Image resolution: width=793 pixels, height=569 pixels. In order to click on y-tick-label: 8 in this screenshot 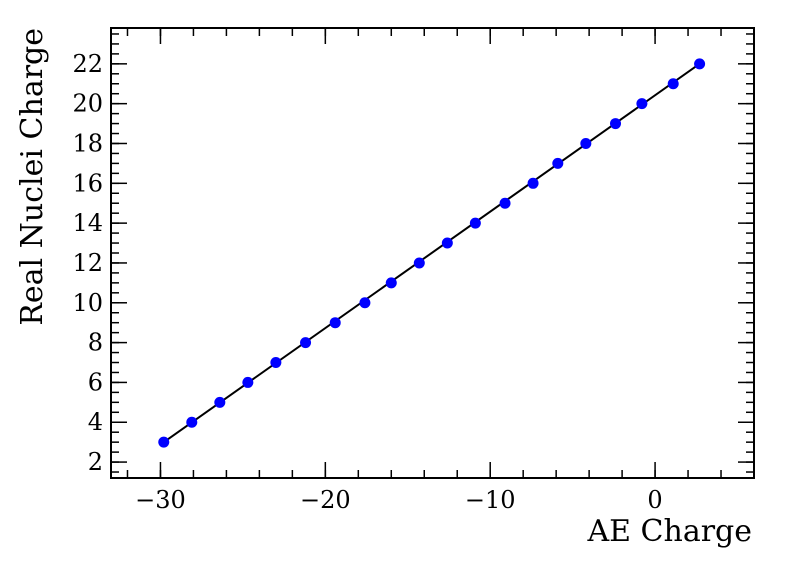, I will do `click(95, 343)`.